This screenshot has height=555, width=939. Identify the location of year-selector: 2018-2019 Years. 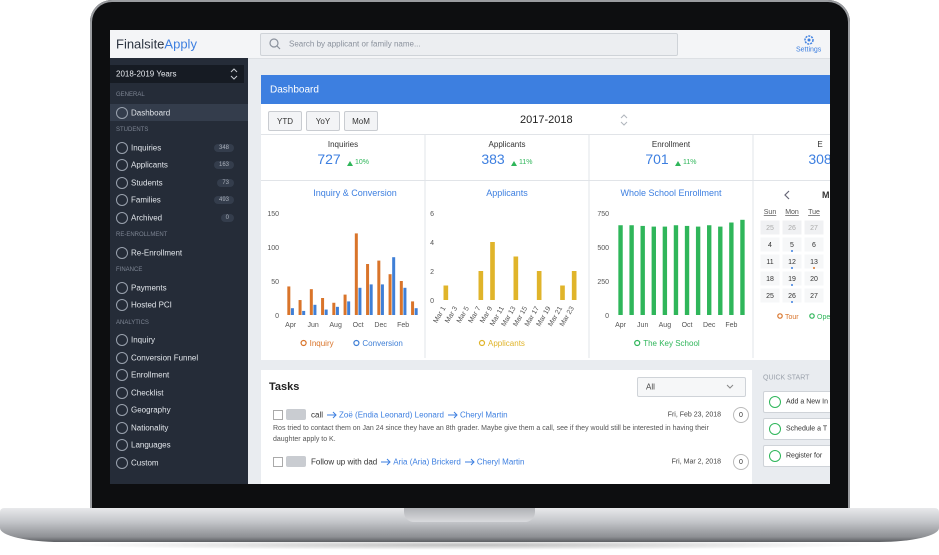
(177, 74).